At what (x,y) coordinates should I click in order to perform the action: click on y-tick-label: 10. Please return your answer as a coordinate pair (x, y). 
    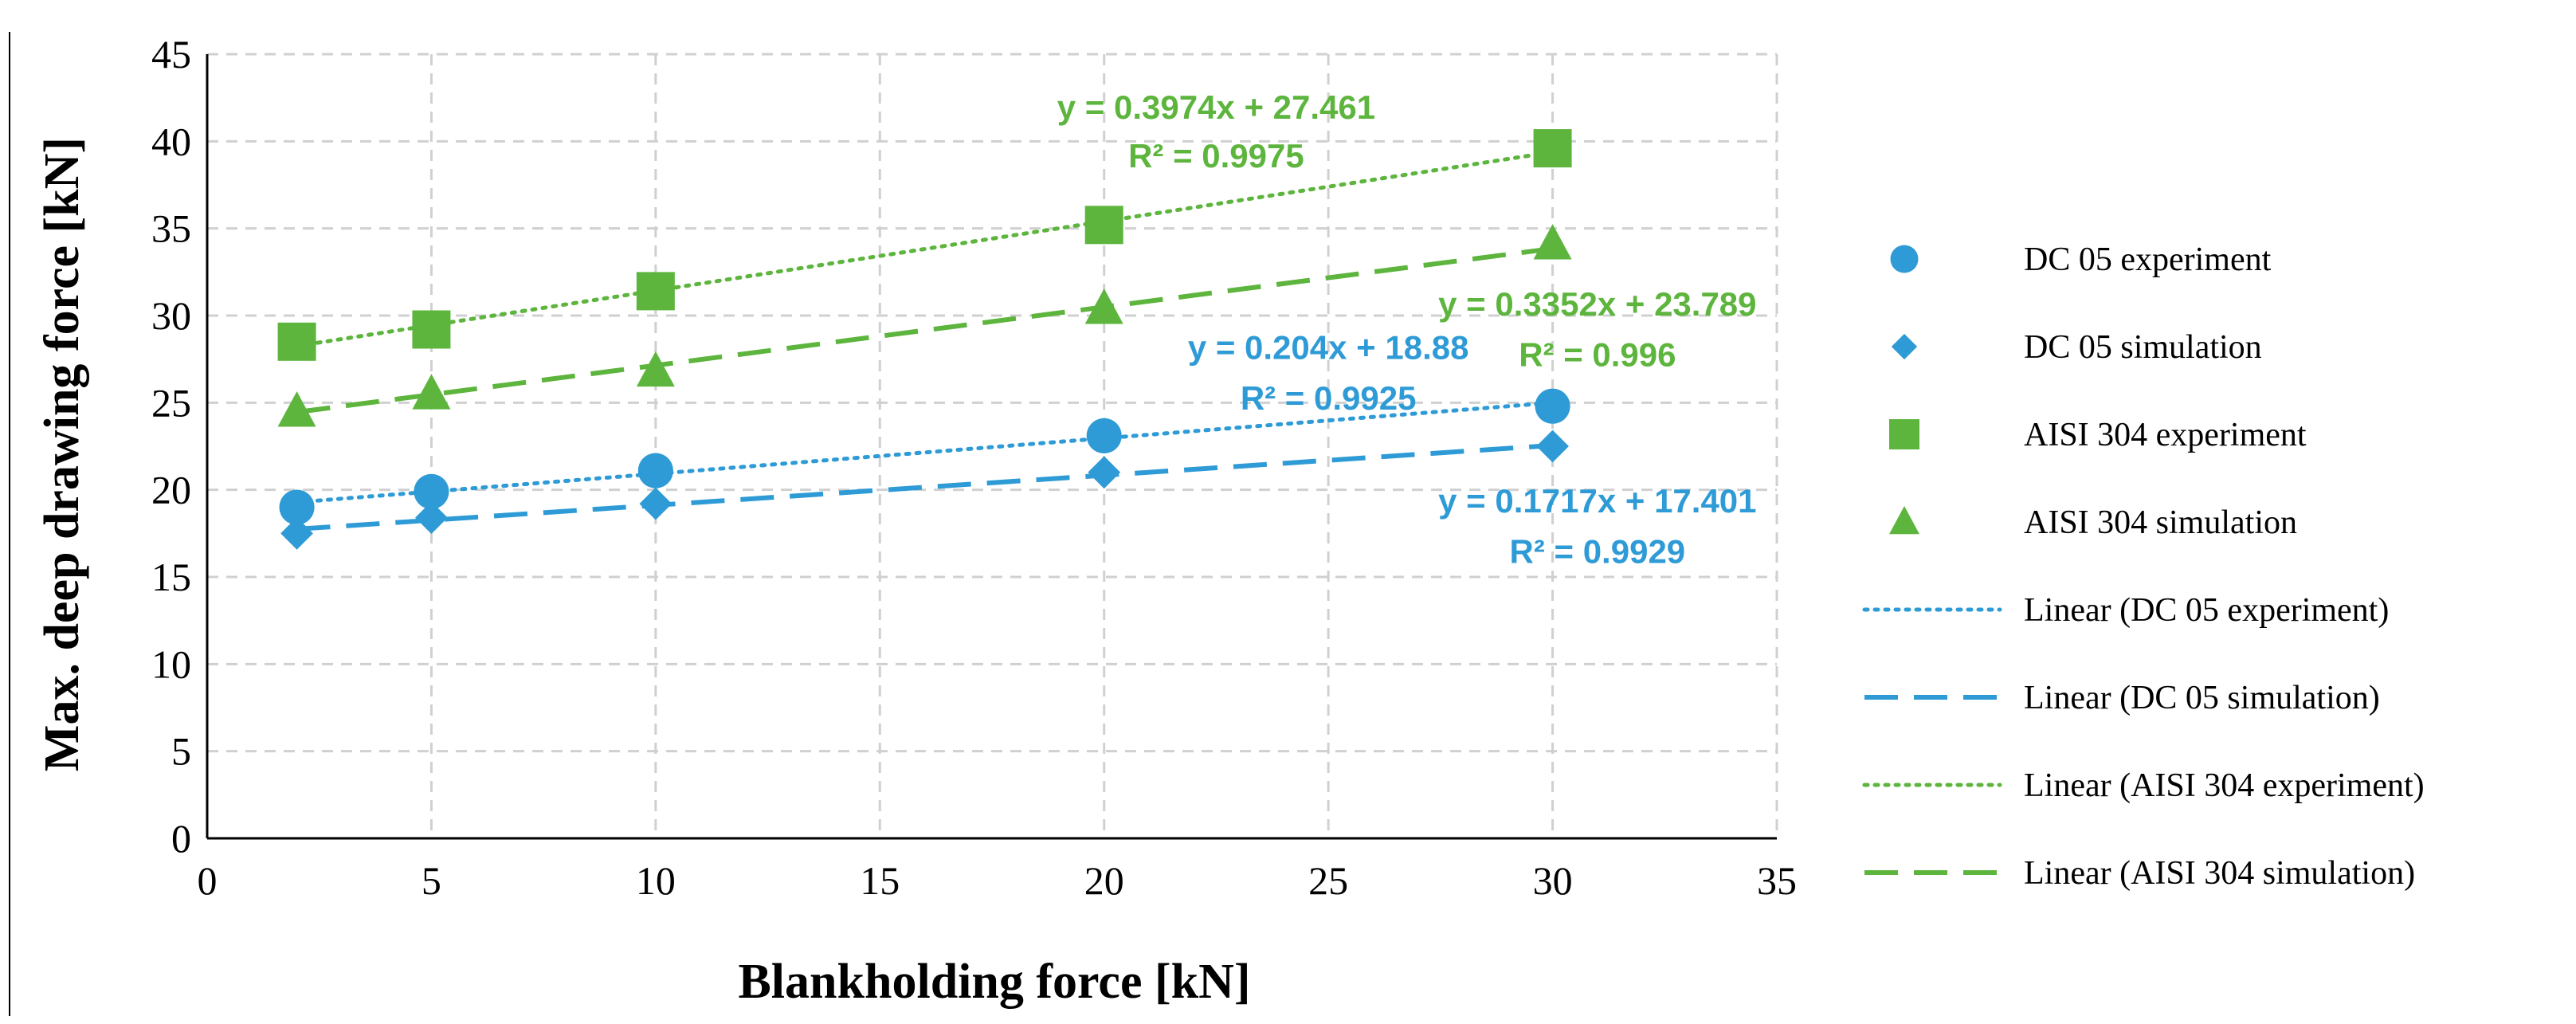
    Looking at the image, I should click on (171, 663).